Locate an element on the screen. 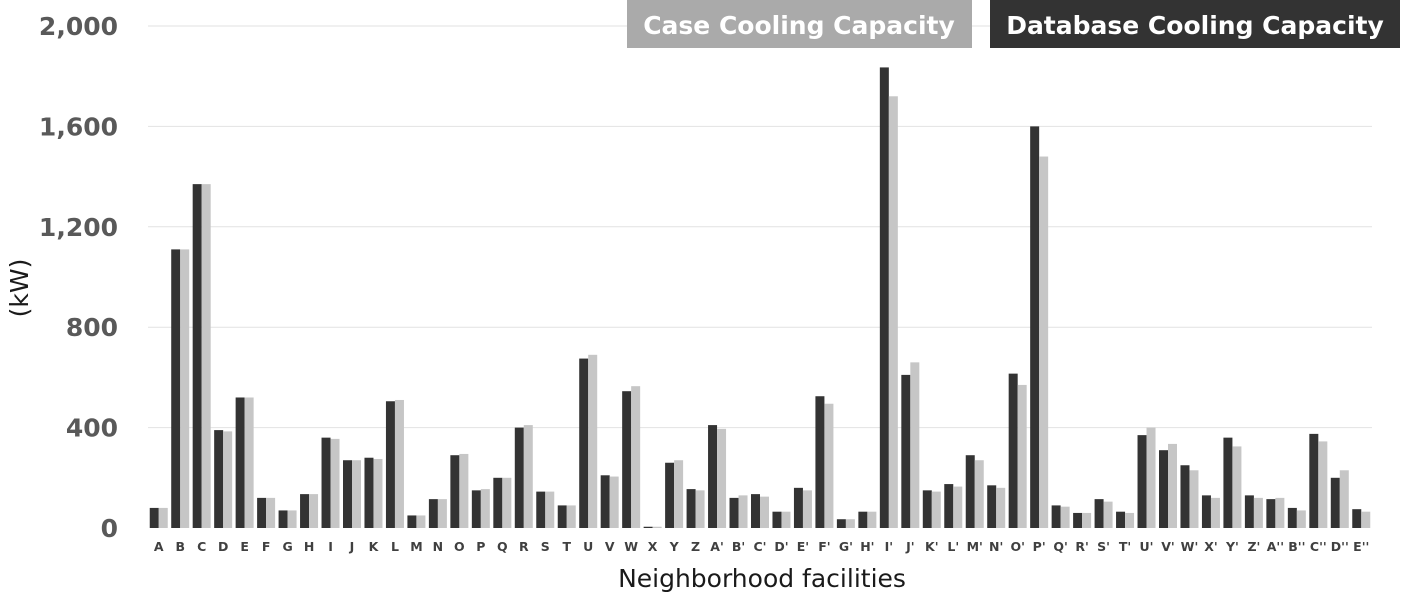  x-tick-label: J is located at coordinates (352, 546).